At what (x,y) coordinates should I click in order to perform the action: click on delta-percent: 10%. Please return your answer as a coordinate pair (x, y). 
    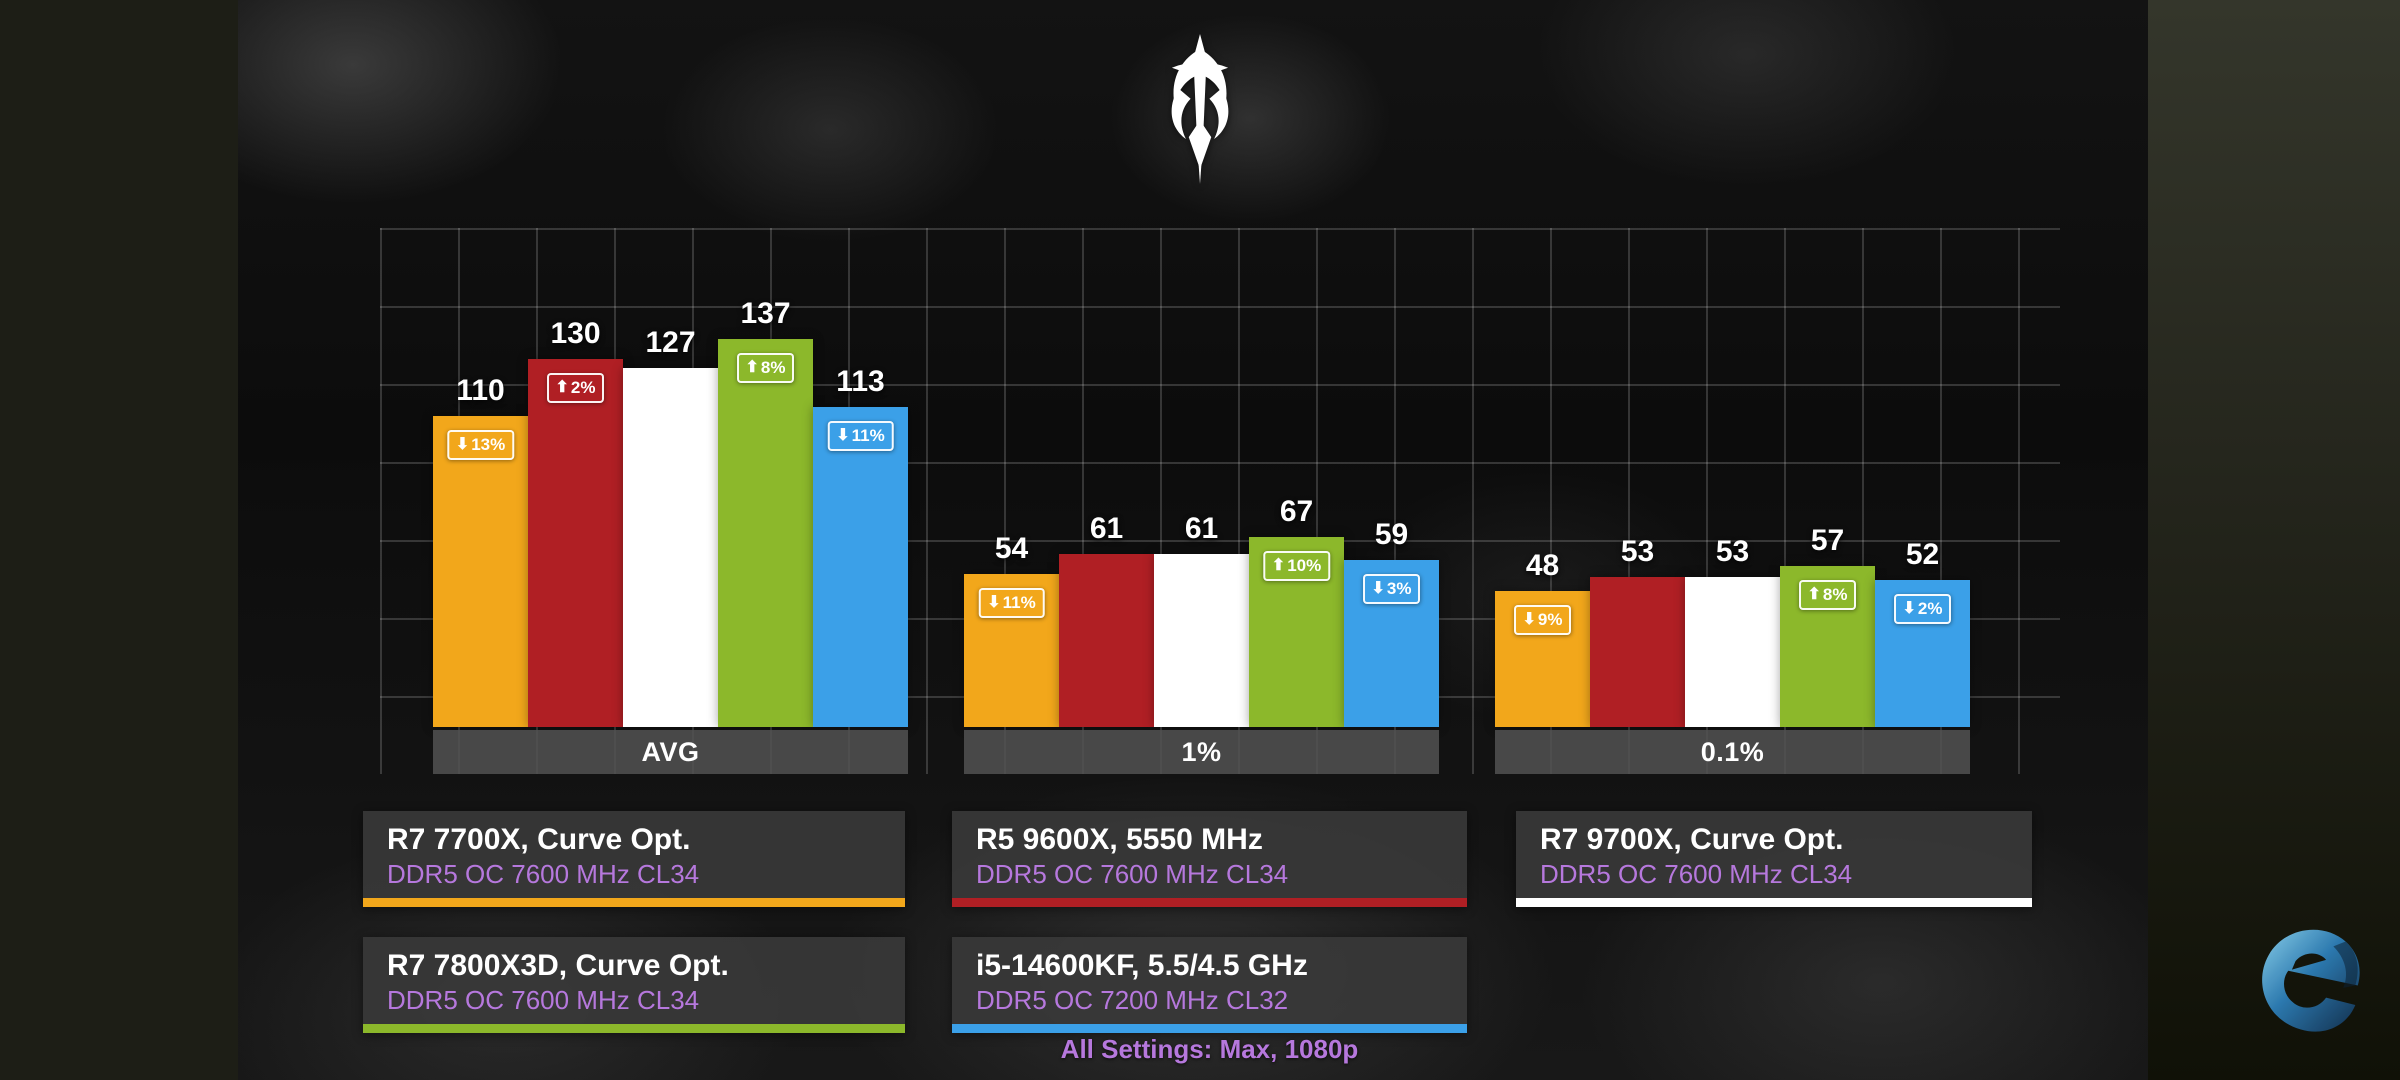
    Looking at the image, I should click on (1304, 565).